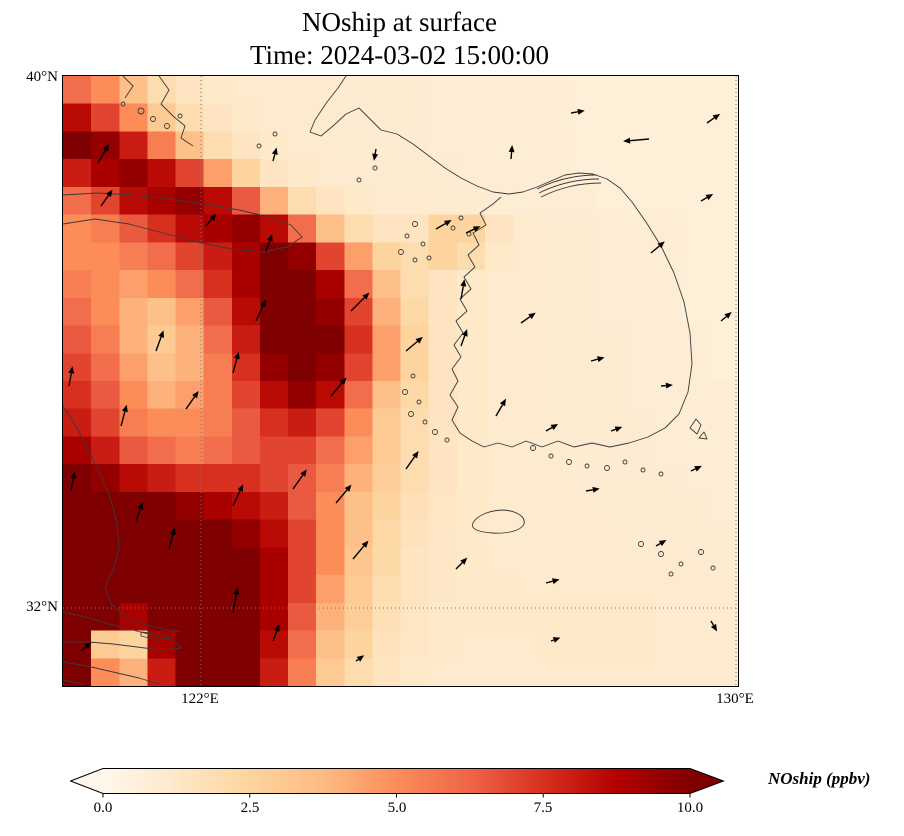 This screenshot has height=836, width=904. I want to click on colorbar-tick-2: 5.0, so click(397, 808).